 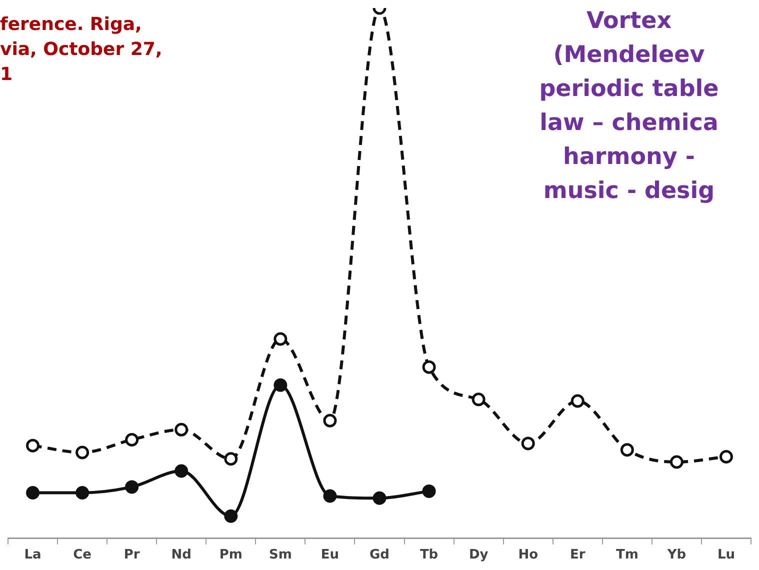 What do you see at coordinates (429, 555) in the screenshot?
I see `x-tick-label: Tb` at bounding box center [429, 555].